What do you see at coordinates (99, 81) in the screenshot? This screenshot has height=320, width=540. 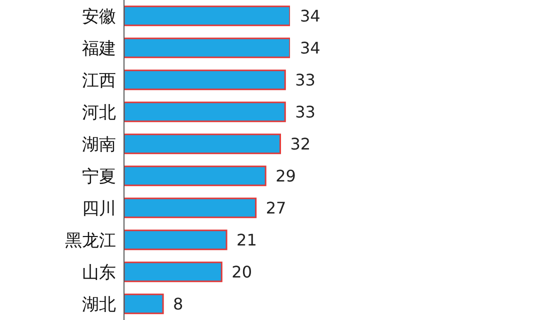 I see `y-tick-label: 江西` at bounding box center [99, 81].